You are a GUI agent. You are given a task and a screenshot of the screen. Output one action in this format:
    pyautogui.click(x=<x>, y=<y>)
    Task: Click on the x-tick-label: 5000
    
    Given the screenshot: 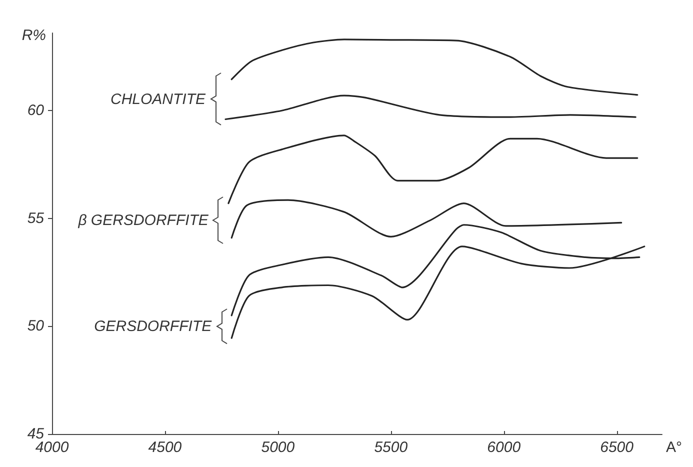 What is the action you would take?
    pyautogui.click(x=278, y=447)
    